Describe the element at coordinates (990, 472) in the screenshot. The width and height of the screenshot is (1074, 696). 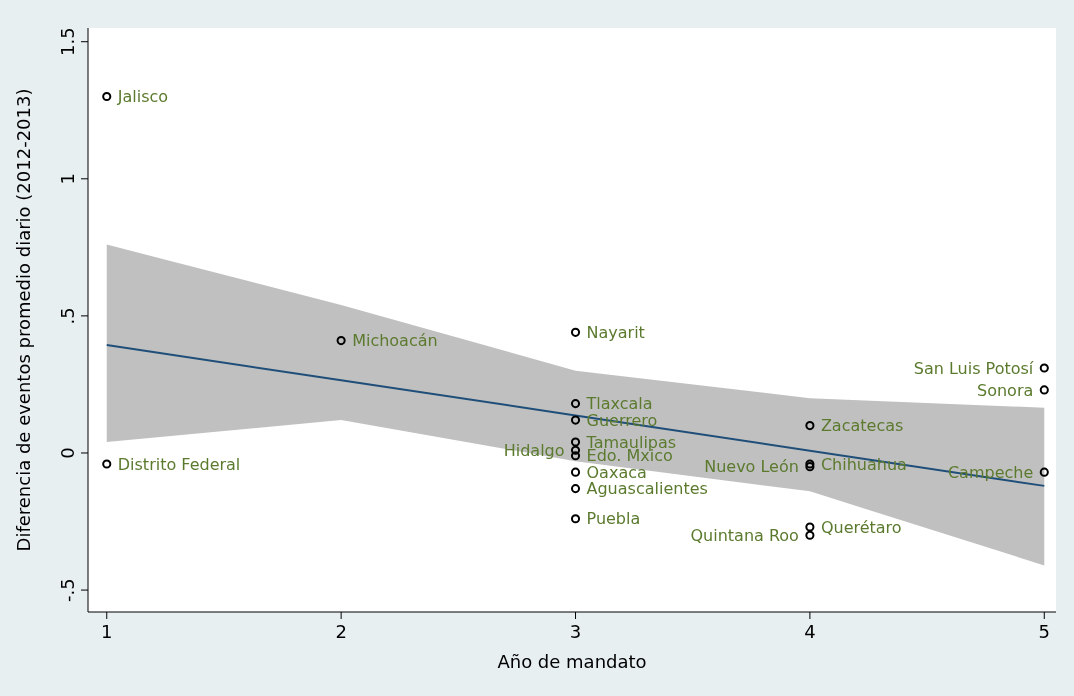
I see `annotation: Campeche` at that location.